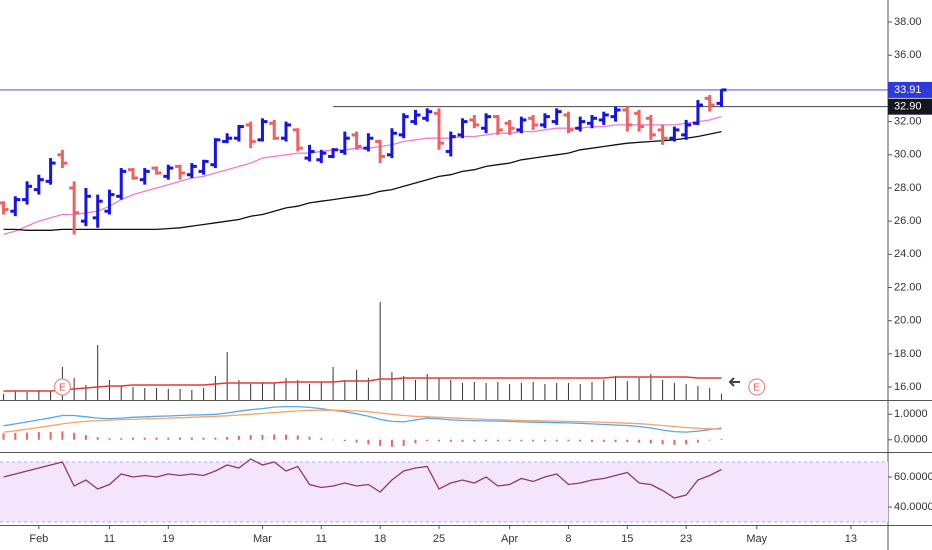  I want to click on y-tick-label: 24.00, so click(908, 254).